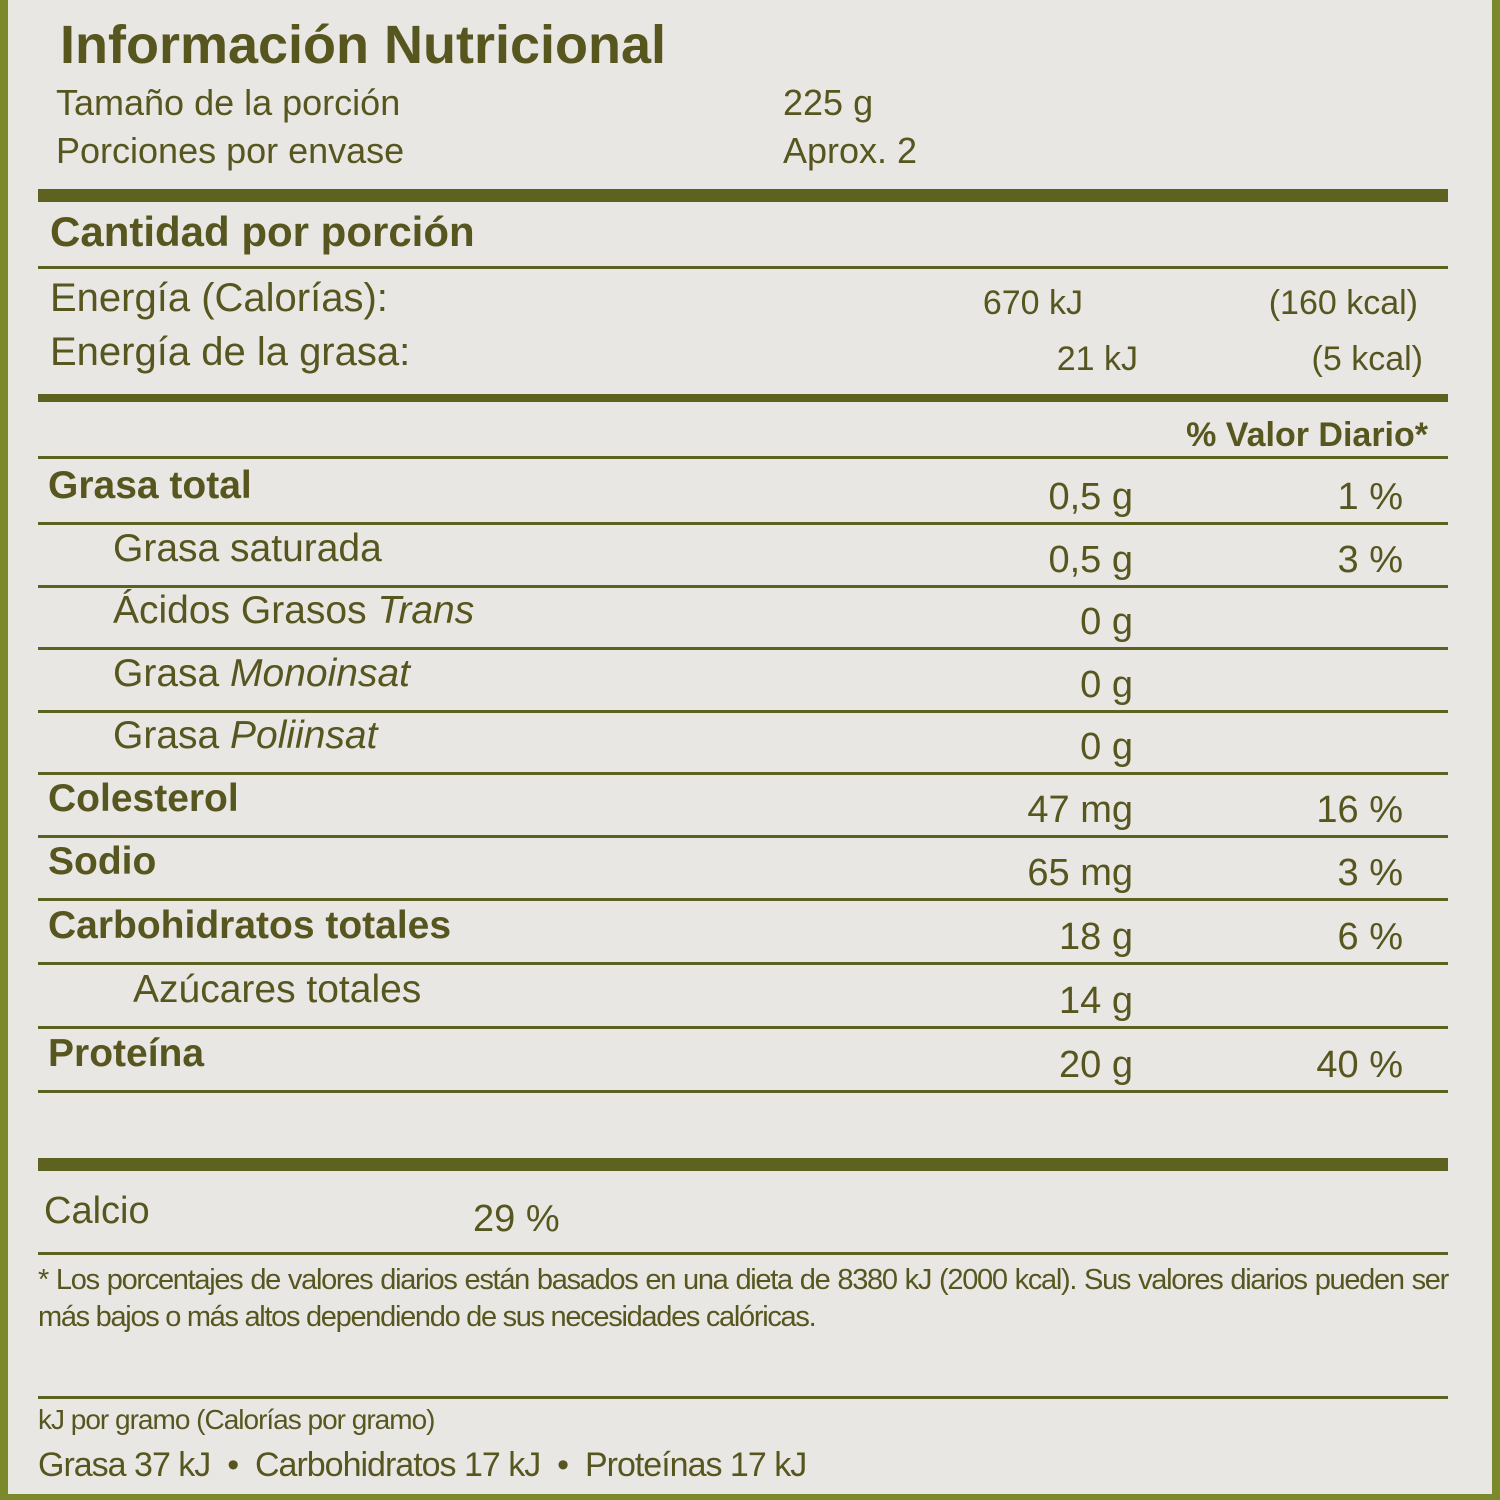 The height and width of the screenshot is (1500, 1500). Describe the element at coordinates (1343, 303) in the screenshot. I see `energy-kcal: (160 kcal)` at that location.